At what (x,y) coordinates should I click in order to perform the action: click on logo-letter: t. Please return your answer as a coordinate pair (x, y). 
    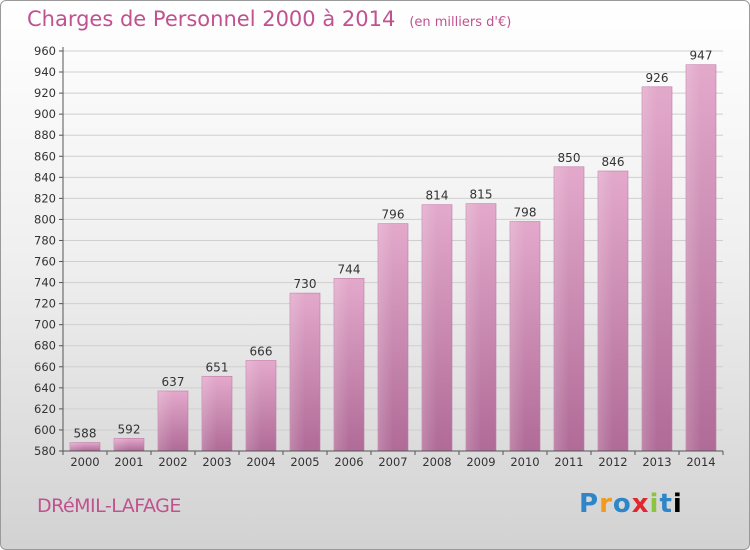
    Looking at the image, I should click on (666, 504).